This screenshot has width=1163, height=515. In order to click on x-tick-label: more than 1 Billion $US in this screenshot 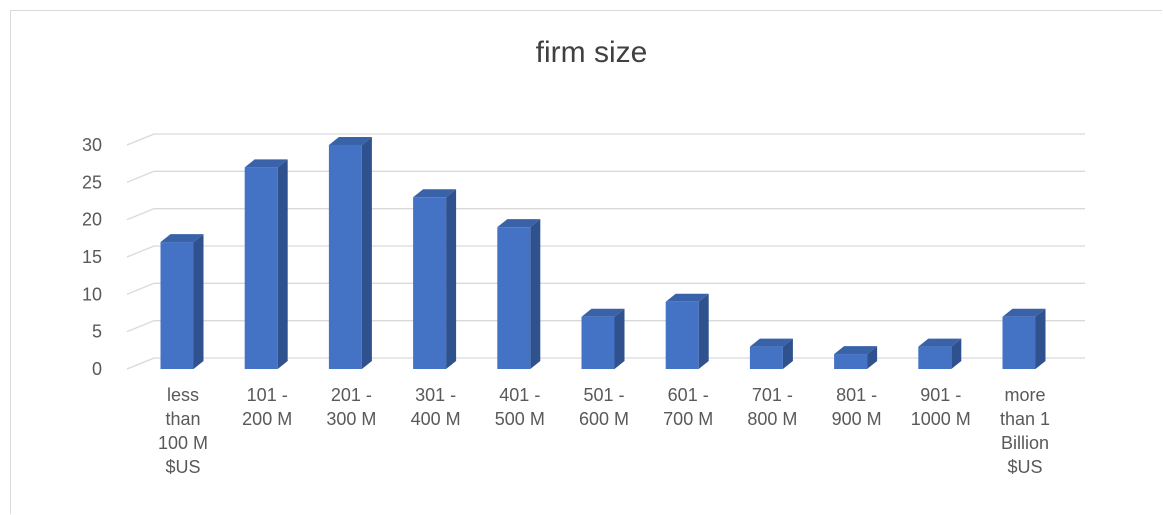, I will do `click(1025, 431)`.